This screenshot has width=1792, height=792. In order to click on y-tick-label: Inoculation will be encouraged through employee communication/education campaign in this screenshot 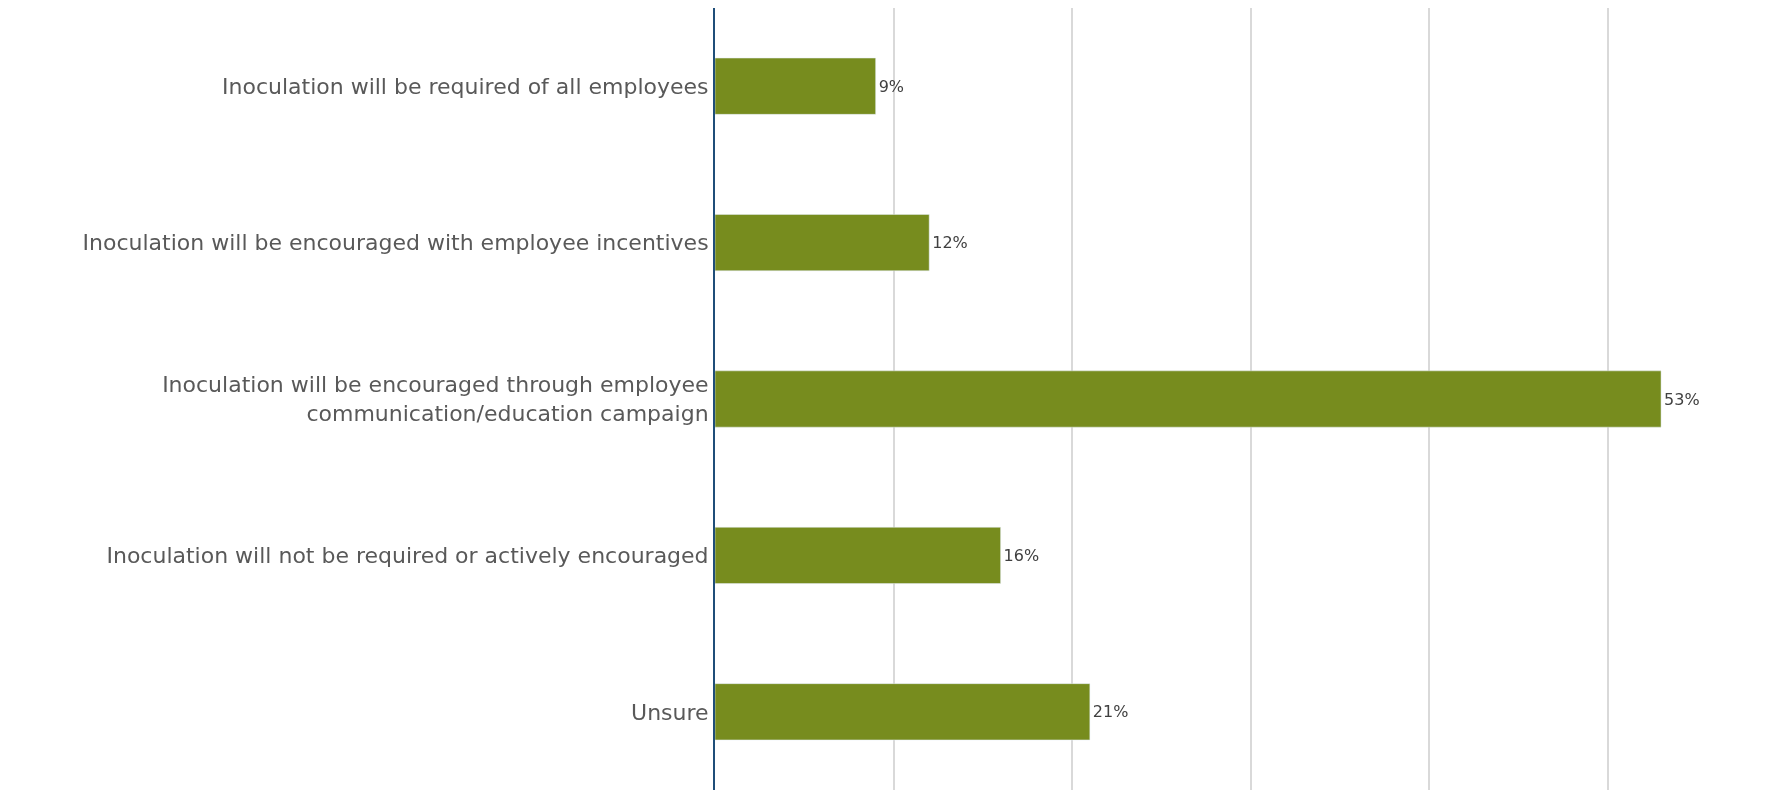, I will do `click(435, 399)`.